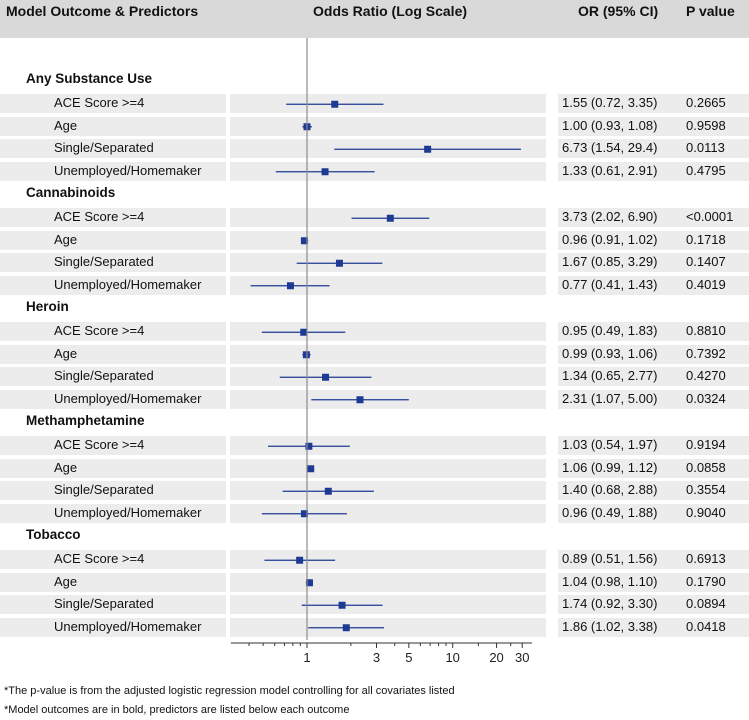 This screenshot has height=720, width=749. I want to click on x-tick-label: 5, so click(408, 657).